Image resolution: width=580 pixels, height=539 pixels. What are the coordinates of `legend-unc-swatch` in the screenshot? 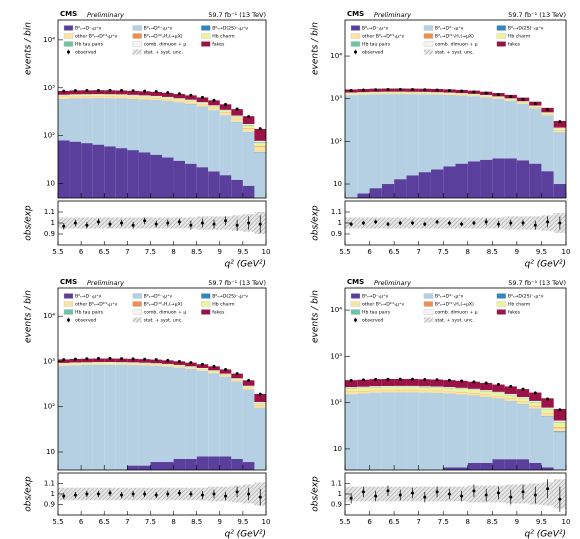 It's located at (137, 320).